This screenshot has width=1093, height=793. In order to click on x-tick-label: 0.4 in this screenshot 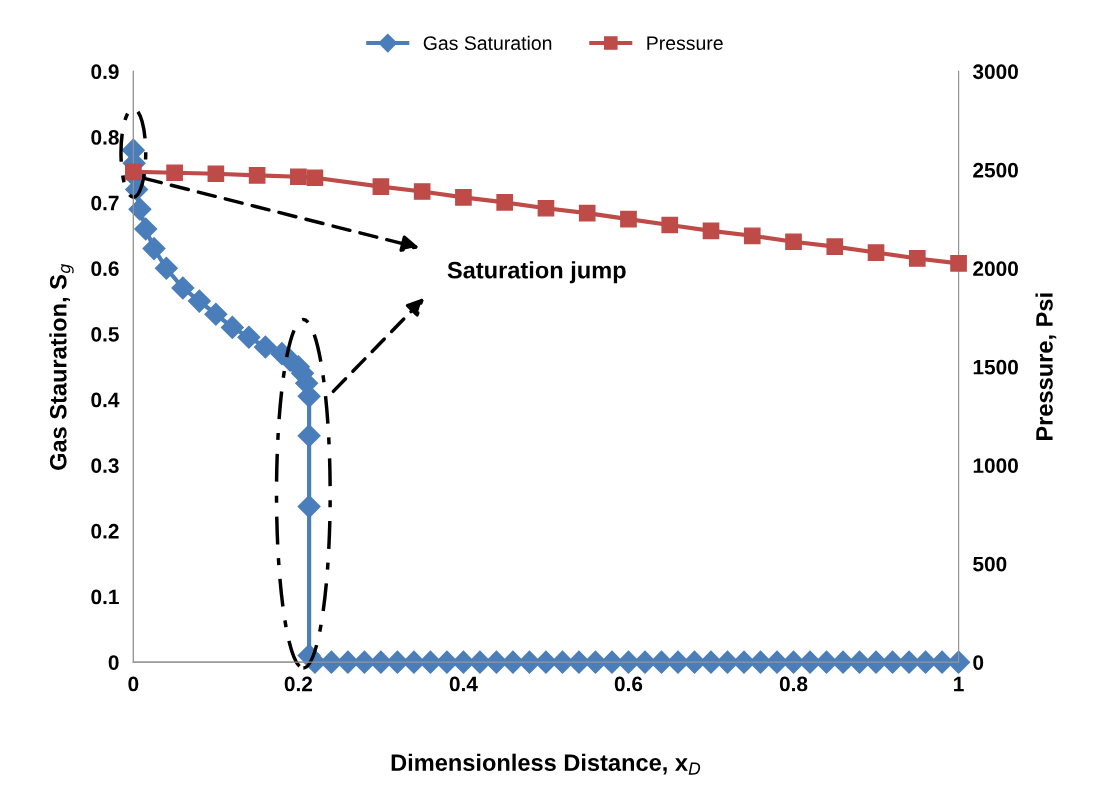, I will do `click(463, 684)`.